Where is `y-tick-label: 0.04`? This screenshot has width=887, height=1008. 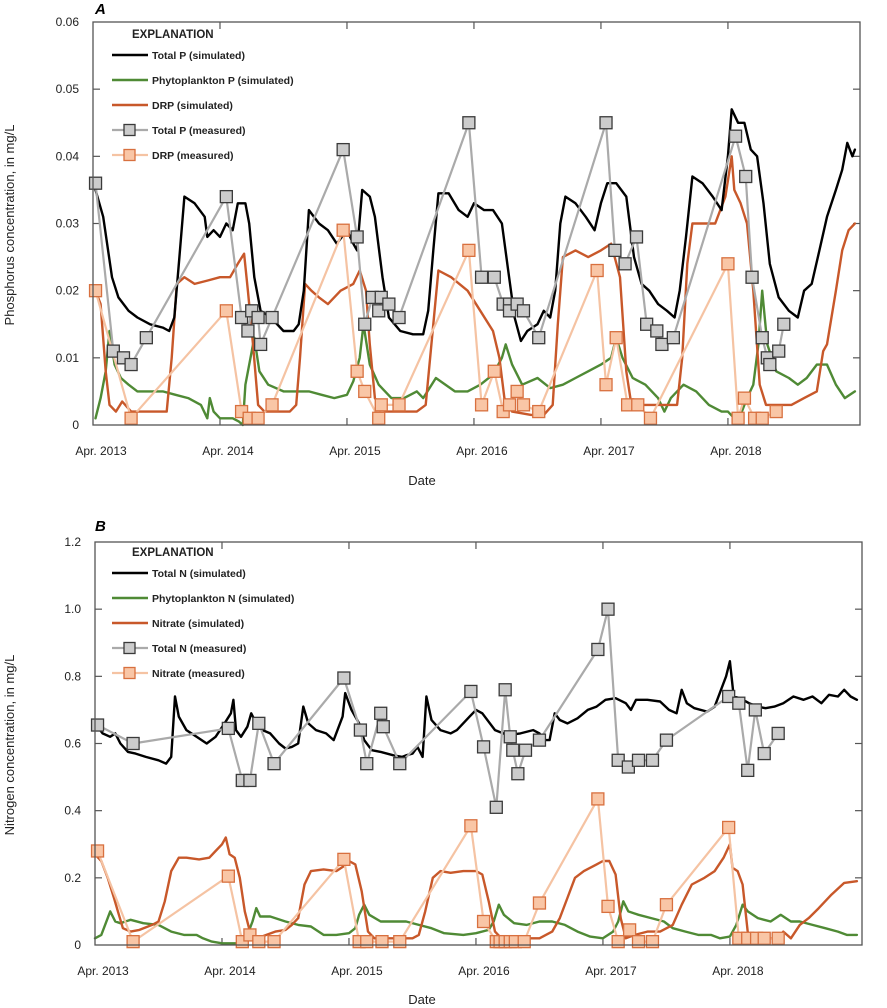 y-tick-label: 0.04 is located at coordinates (68, 156).